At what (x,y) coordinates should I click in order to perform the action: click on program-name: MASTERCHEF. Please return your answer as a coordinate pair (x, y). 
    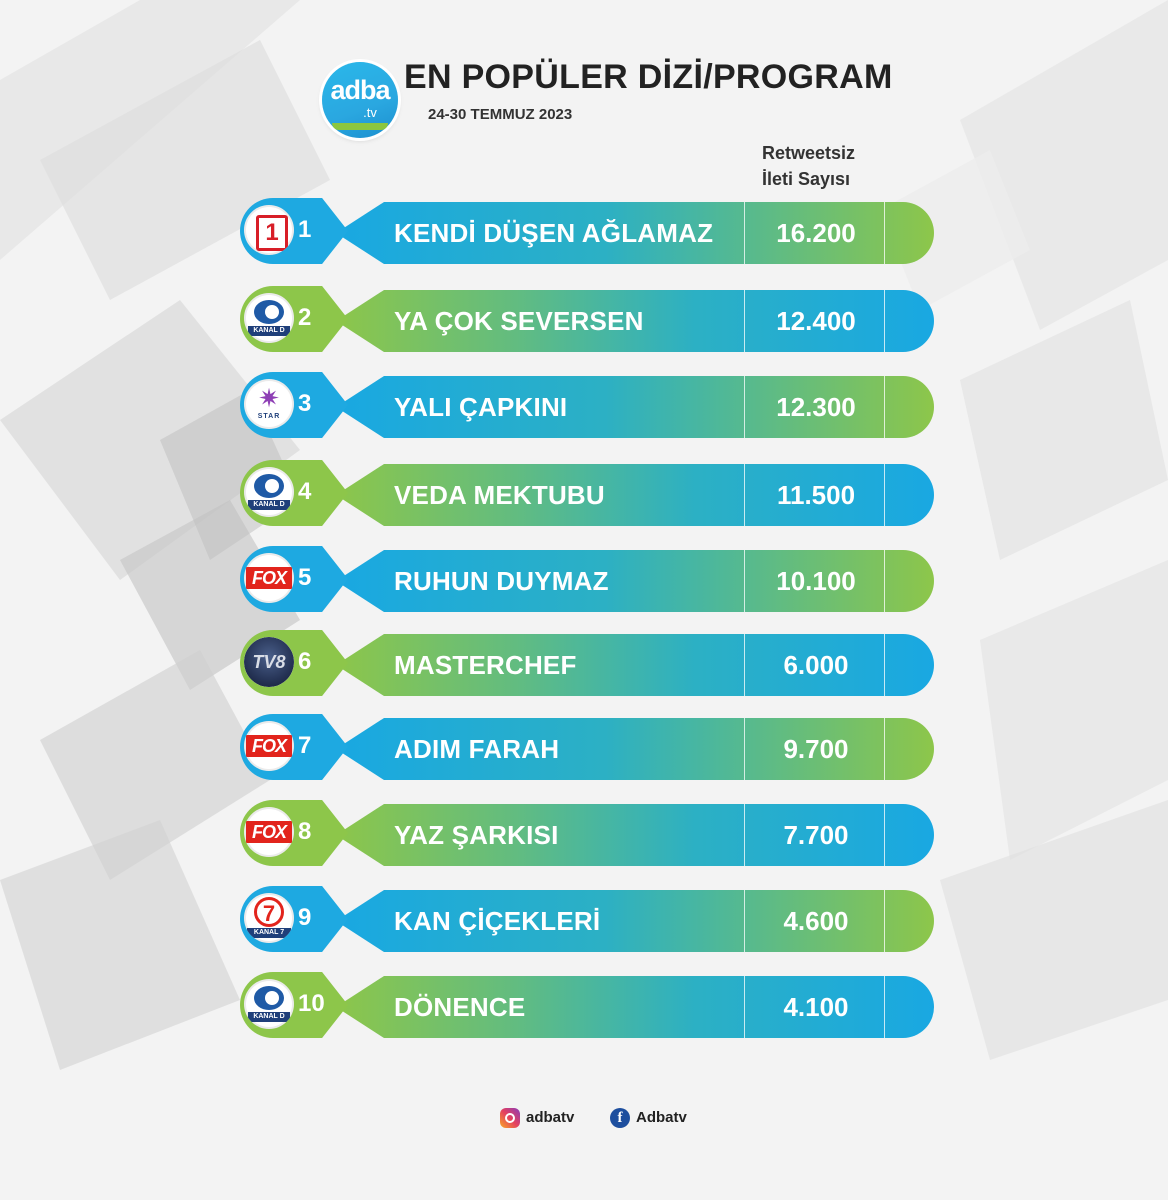
    Looking at the image, I should click on (485, 665).